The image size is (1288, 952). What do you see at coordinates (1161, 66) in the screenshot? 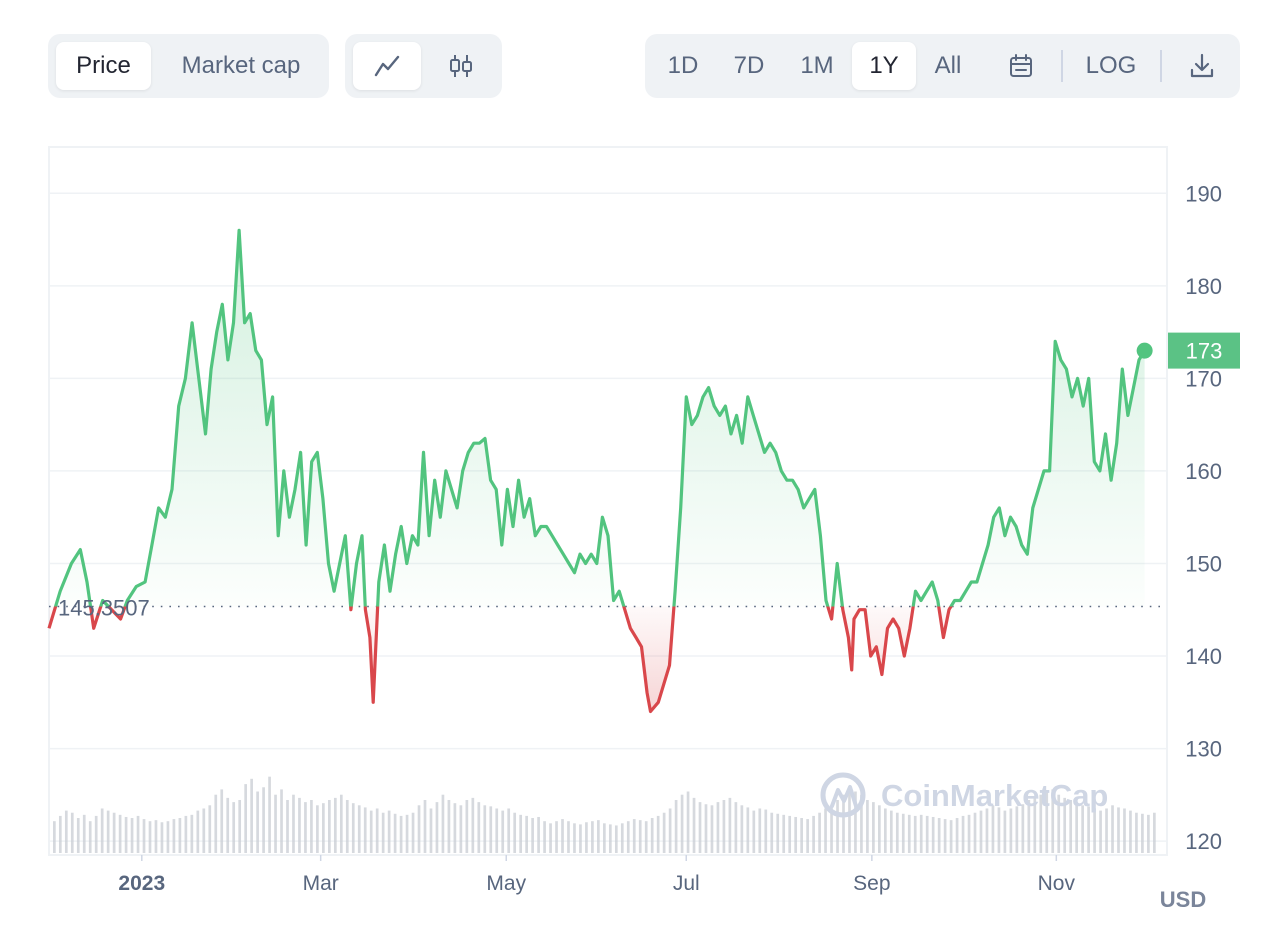
I see `toolbar-divider` at bounding box center [1161, 66].